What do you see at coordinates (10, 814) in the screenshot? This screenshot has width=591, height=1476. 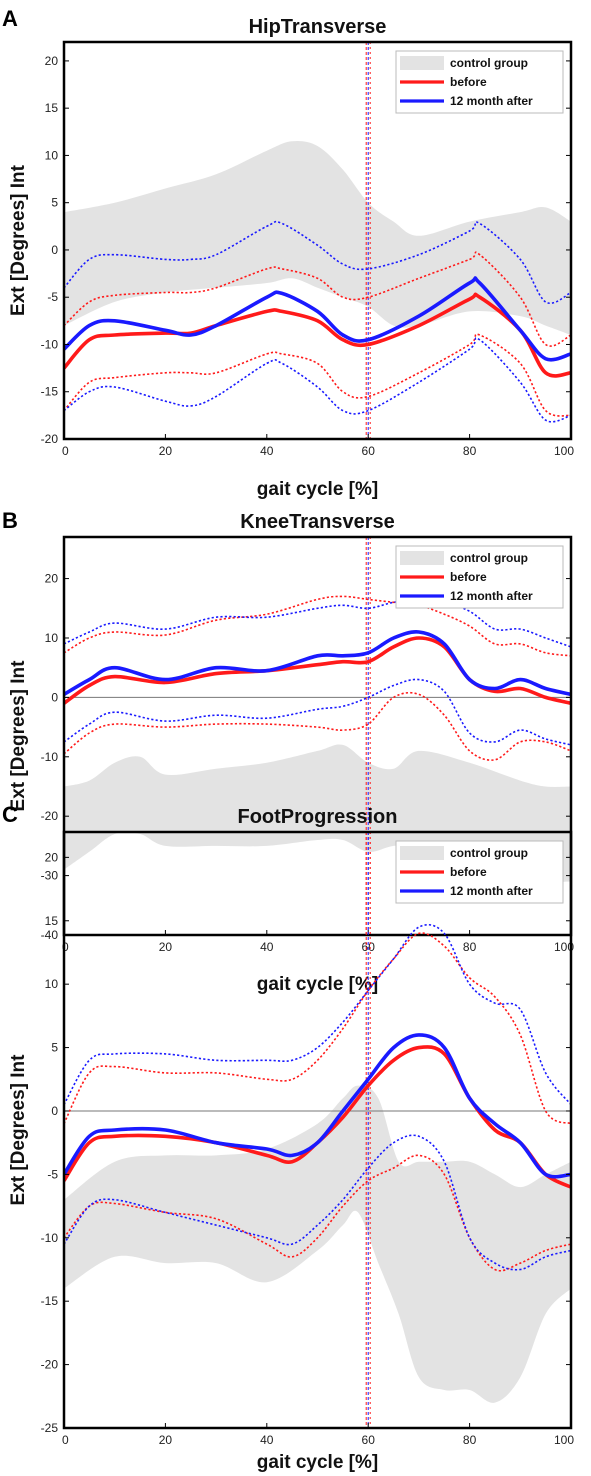 I see `panel-letter: C` at bounding box center [10, 814].